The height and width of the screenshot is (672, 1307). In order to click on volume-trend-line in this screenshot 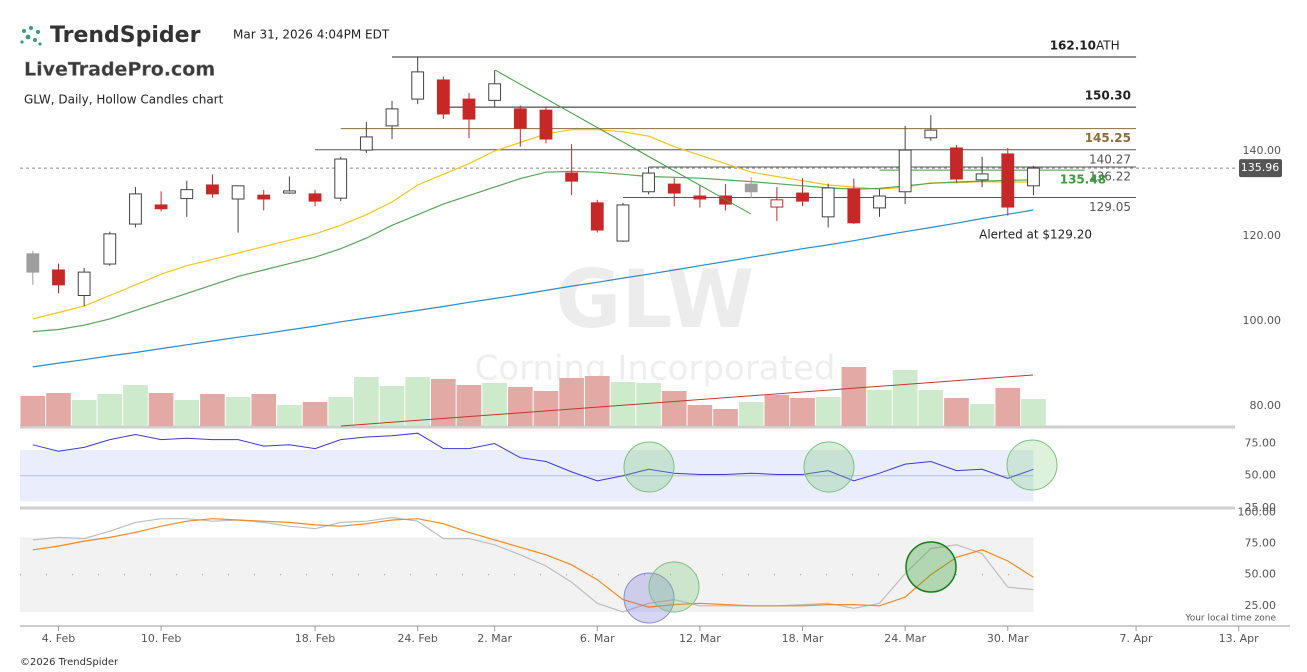, I will do `click(687, 400)`.